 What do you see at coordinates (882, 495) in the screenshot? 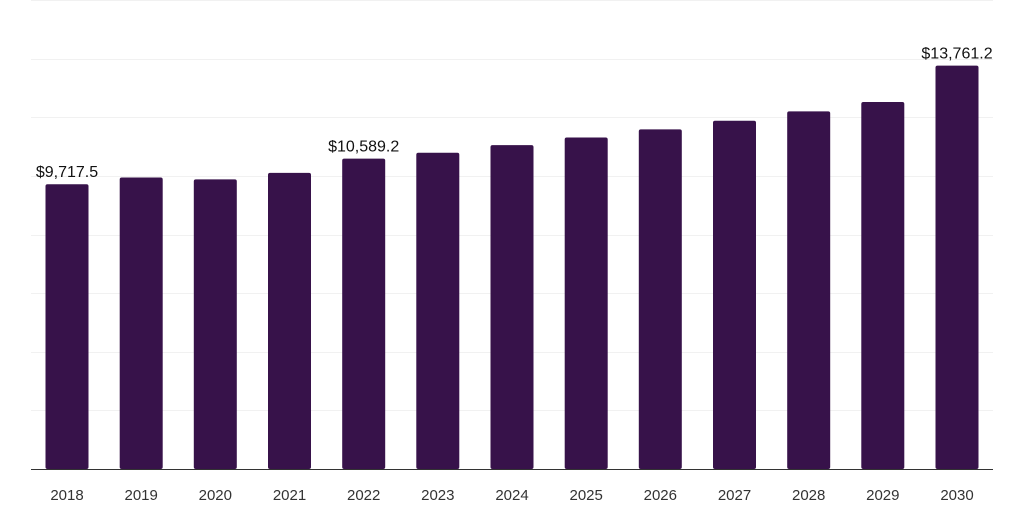
I see `x-tick-label: 2029` at bounding box center [882, 495].